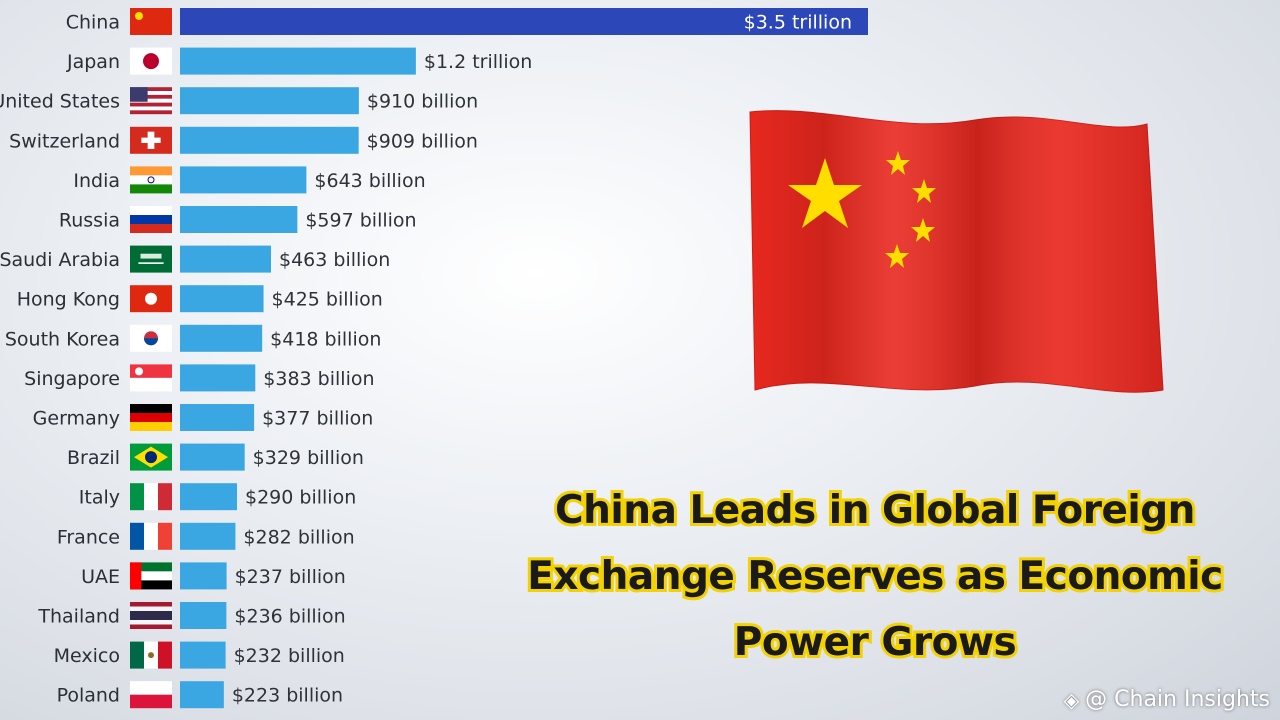 The width and height of the screenshot is (1280, 720). Describe the element at coordinates (60, 260) in the screenshot. I see `country-label: Saudi Arabia` at that location.